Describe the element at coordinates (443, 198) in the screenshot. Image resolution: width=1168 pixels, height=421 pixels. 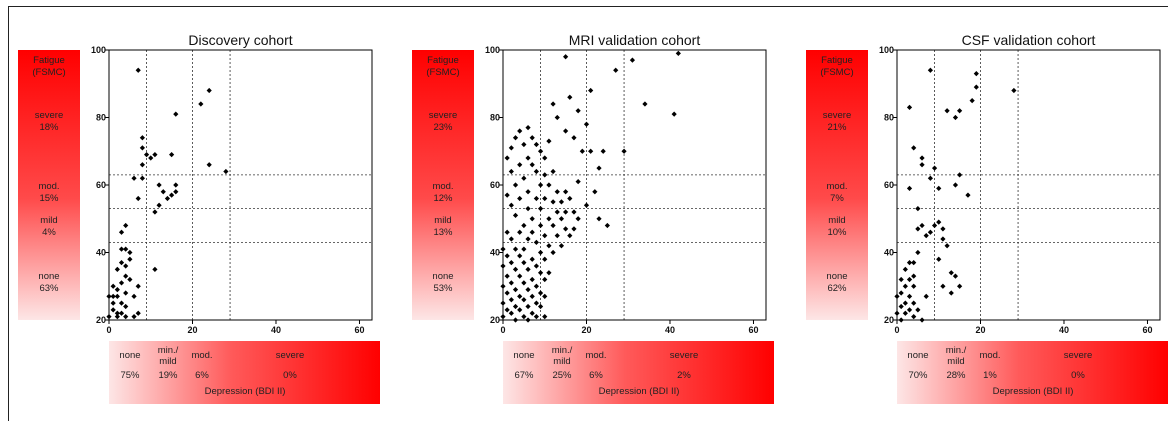
I see `fatigue-legend-pct: 12%` at that location.